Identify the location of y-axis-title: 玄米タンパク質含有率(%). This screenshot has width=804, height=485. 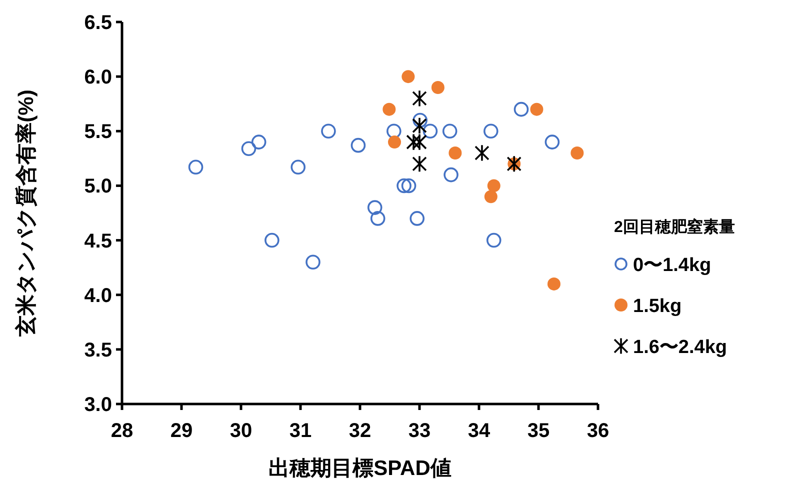
(26, 214).